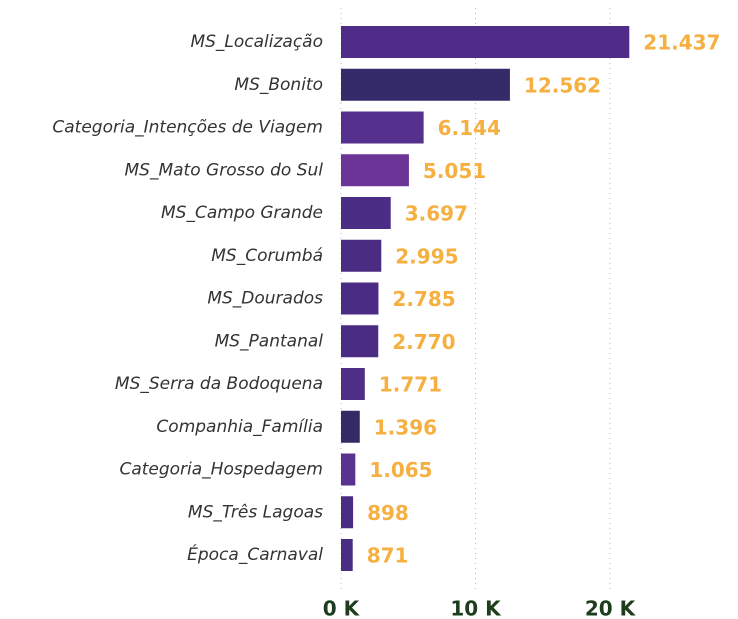 This screenshot has width=738, height=619. What do you see at coordinates (436, 214) in the screenshot?
I see `value-label: 3.697` at bounding box center [436, 214].